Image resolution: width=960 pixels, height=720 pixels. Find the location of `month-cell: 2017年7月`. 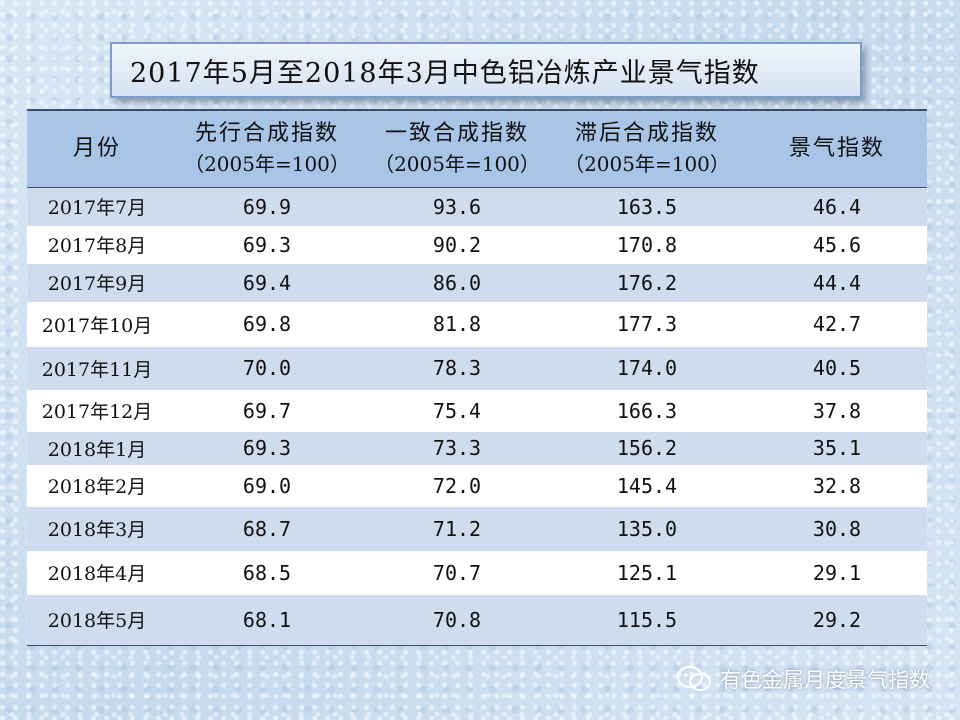

month-cell: 2017年7月 is located at coordinates (97, 206).